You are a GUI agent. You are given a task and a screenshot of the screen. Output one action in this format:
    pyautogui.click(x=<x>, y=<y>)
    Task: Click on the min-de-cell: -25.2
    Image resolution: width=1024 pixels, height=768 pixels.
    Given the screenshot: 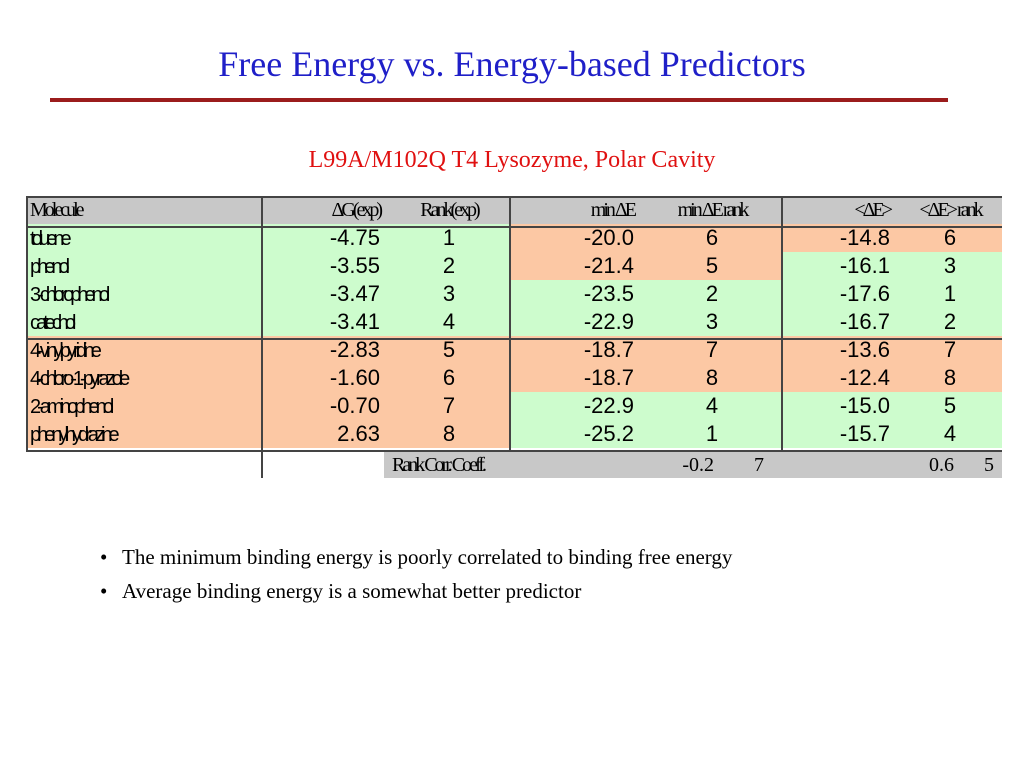 What is the action you would take?
    pyautogui.click(x=576, y=434)
    